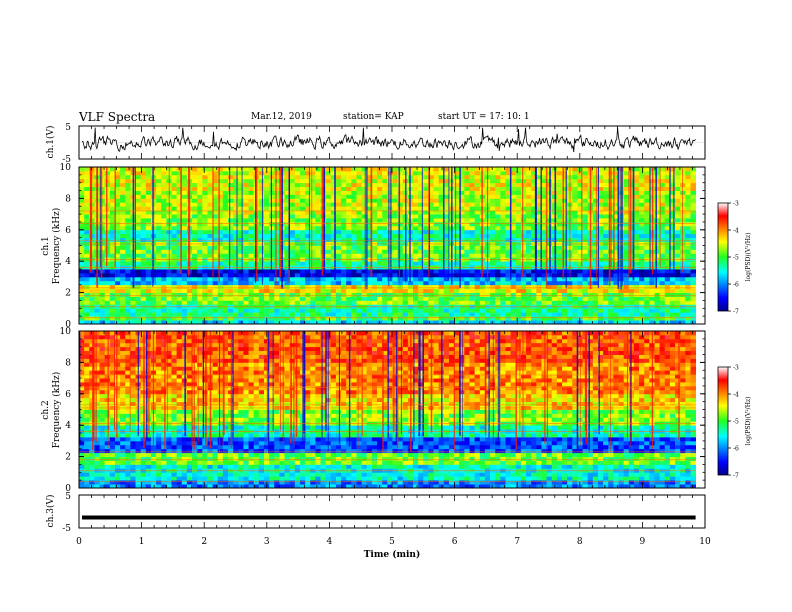 The height and width of the screenshot is (612, 792). Describe the element at coordinates (50, 142) in the screenshot. I see `ch1-waveform-ylabel: ch.1(V)` at that location.